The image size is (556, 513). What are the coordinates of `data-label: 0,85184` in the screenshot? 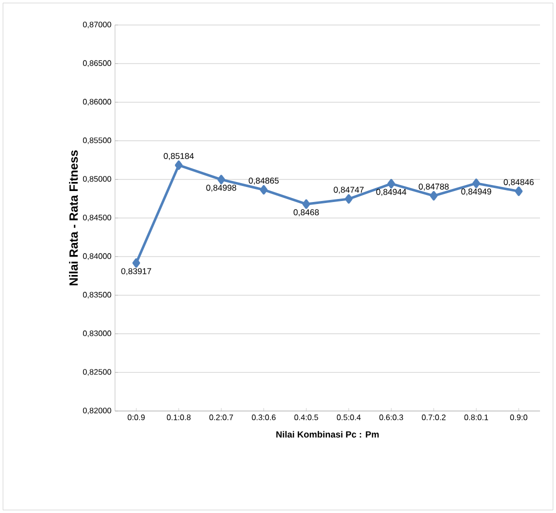 It's located at (179, 156).